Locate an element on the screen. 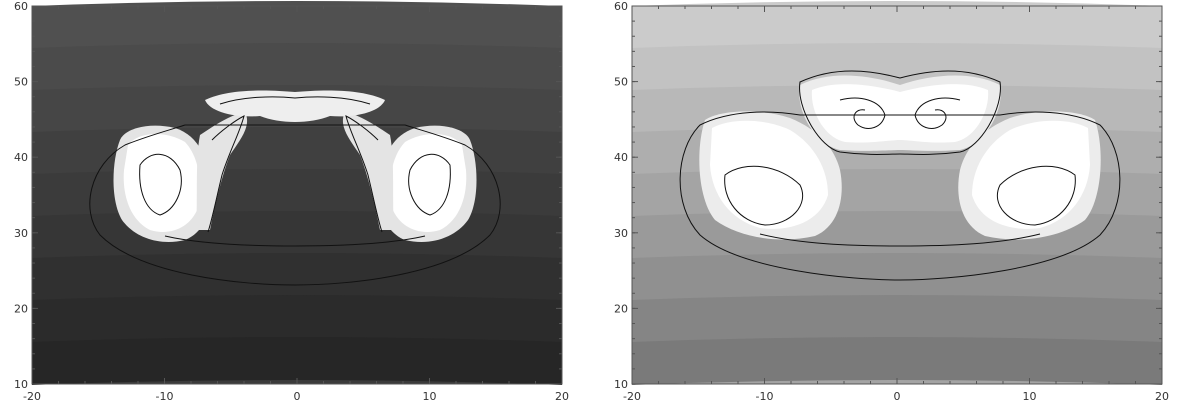 The image size is (1180, 415). left-inner-contour-l is located at coordinates (160, 184).